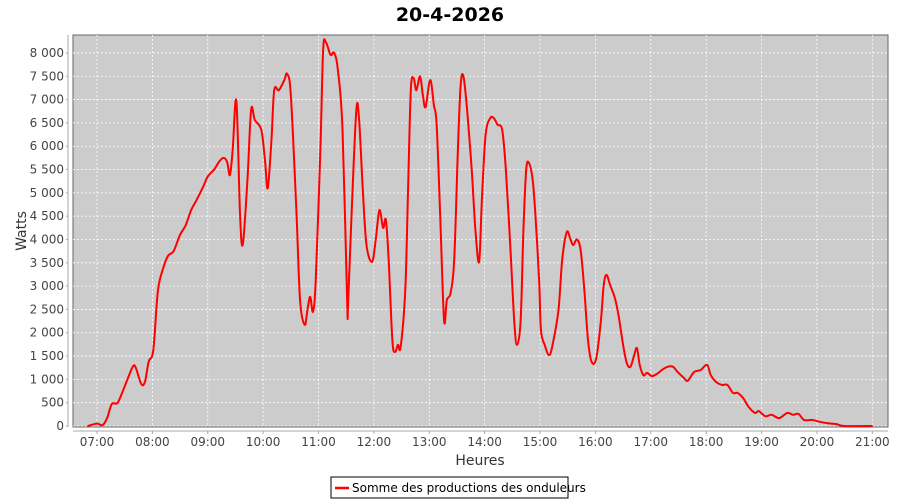 This screenshot has width=900, height=500. Describe the element at coordinates (595, 442) in the screenshot. I see `x-tick-label: 16:00` at that location.